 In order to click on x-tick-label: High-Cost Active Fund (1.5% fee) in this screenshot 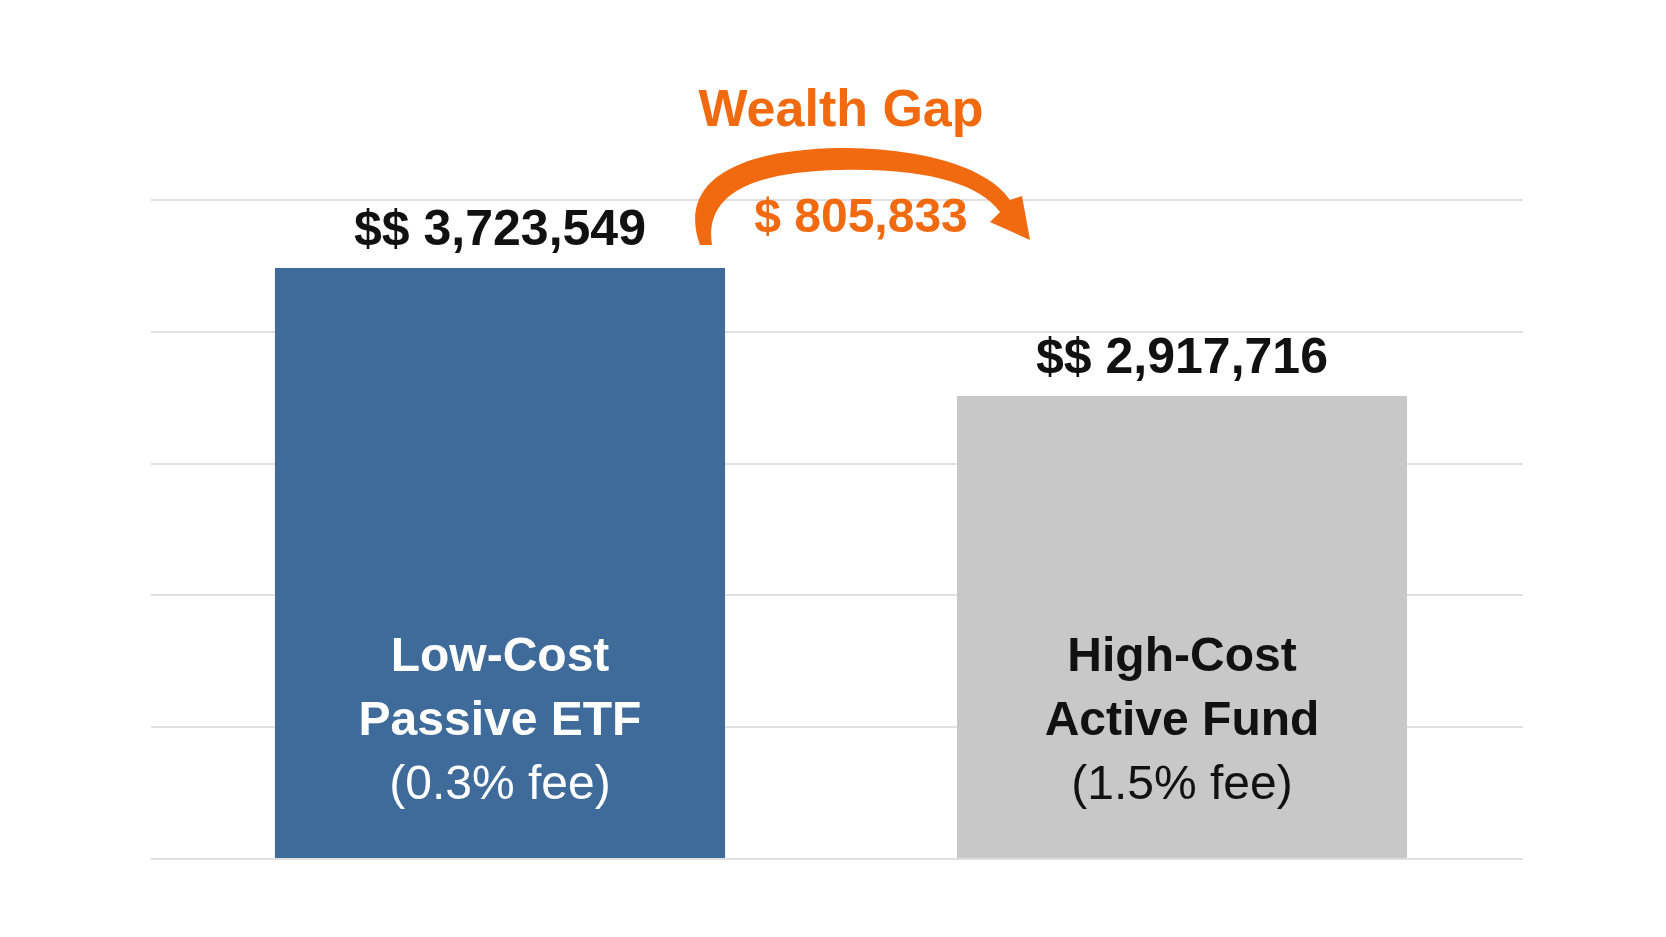, I will do `click(1182, 718)`.